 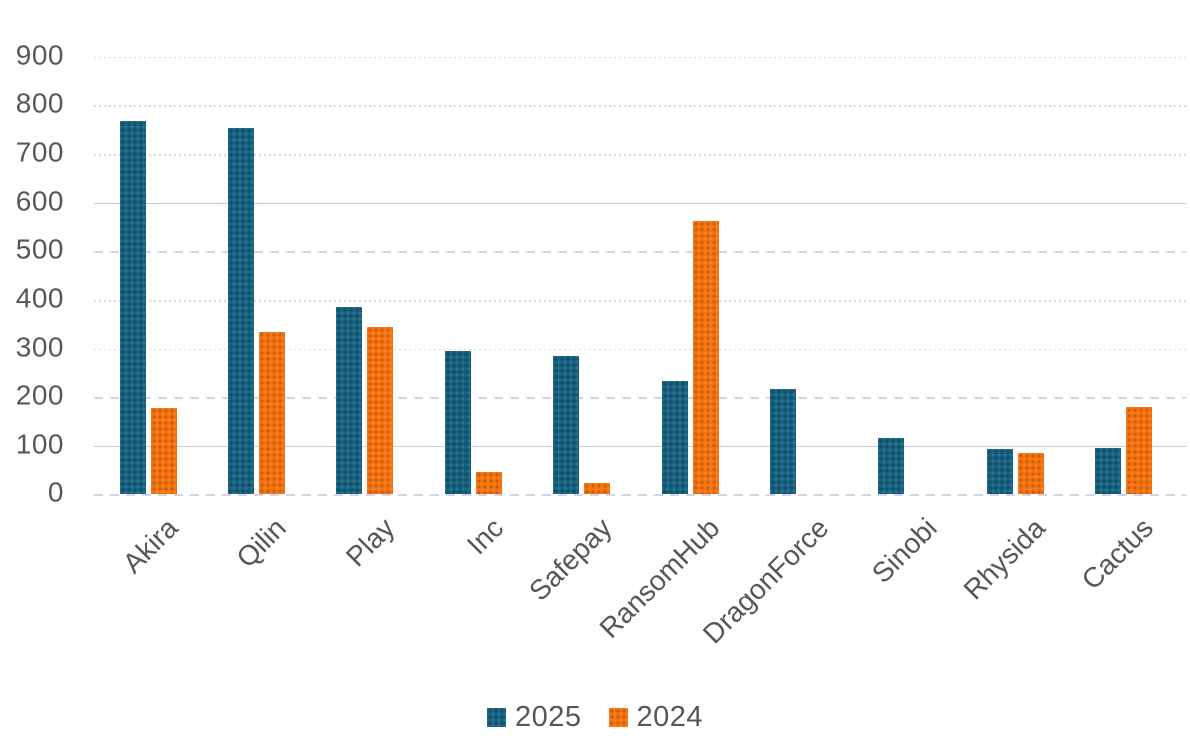 What do you see at coordinates (271, 413) in the screenshot?
I see `bar-2024-qilin` at bounding box center [271, 413].